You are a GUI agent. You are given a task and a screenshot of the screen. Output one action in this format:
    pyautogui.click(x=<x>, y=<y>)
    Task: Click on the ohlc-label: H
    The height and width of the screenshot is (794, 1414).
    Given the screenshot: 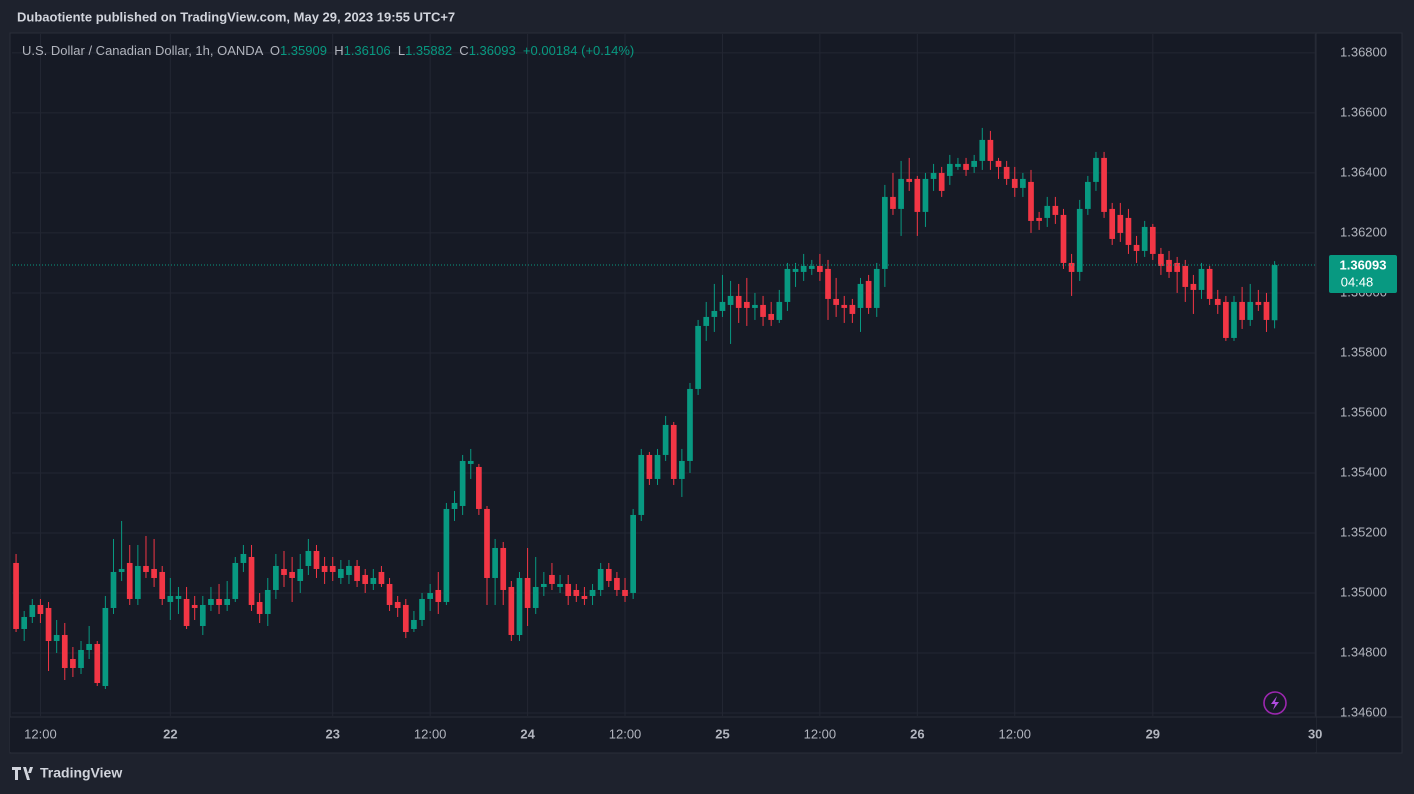 What is the action you would take?
    pyautogui.click(x=339, y=50)
    